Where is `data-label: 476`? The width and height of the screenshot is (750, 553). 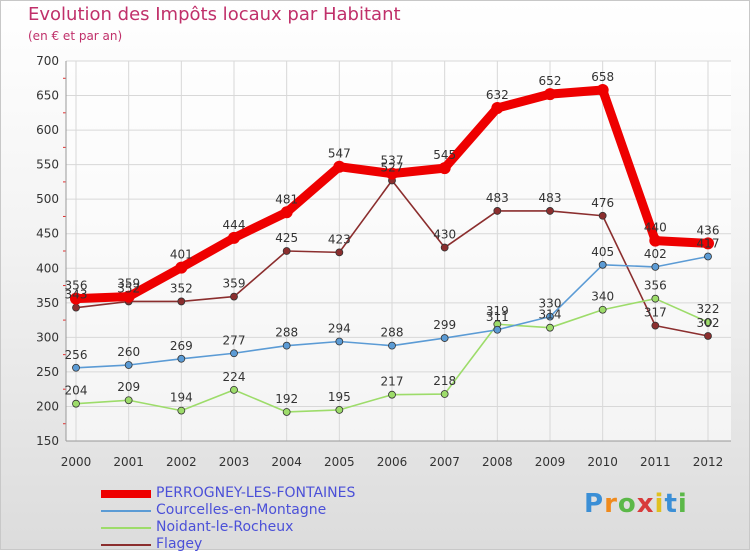 data-label: 476 is located at coordinates (602, 203).